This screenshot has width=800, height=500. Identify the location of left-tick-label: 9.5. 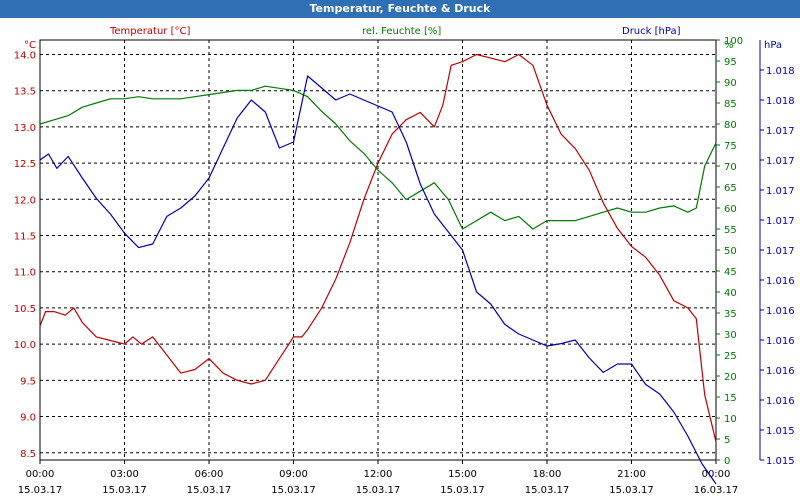
(28, 381).